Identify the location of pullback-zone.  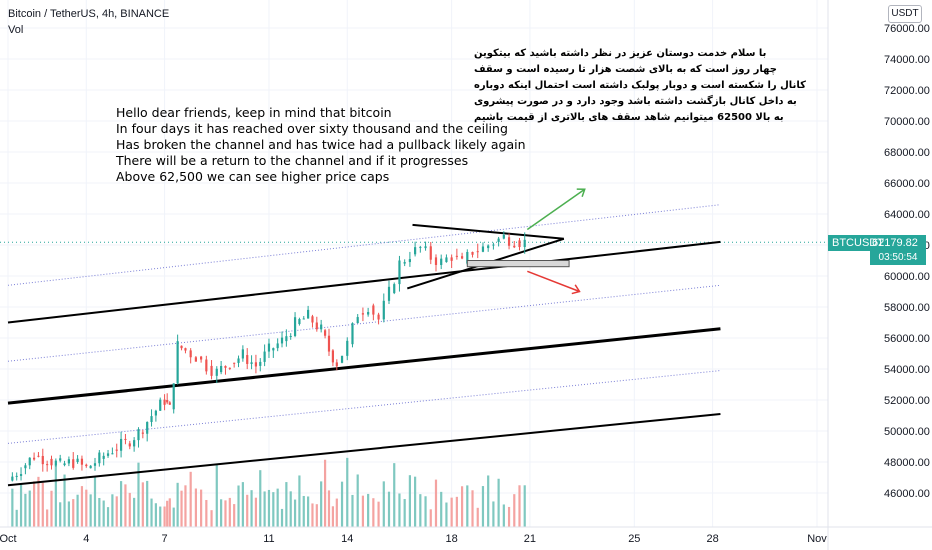
(518, 264).